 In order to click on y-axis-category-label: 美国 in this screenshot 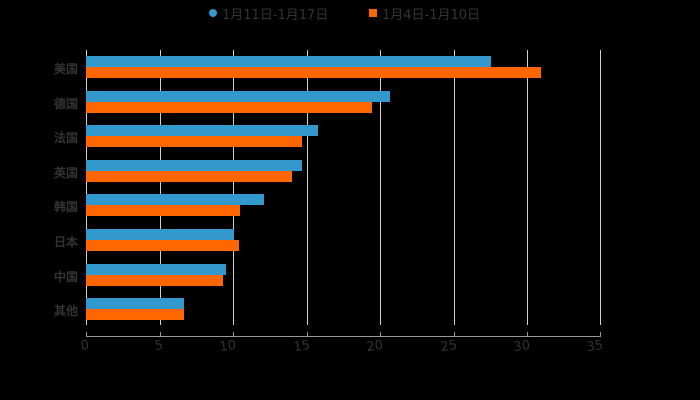, I will do `click(65, 69)`.